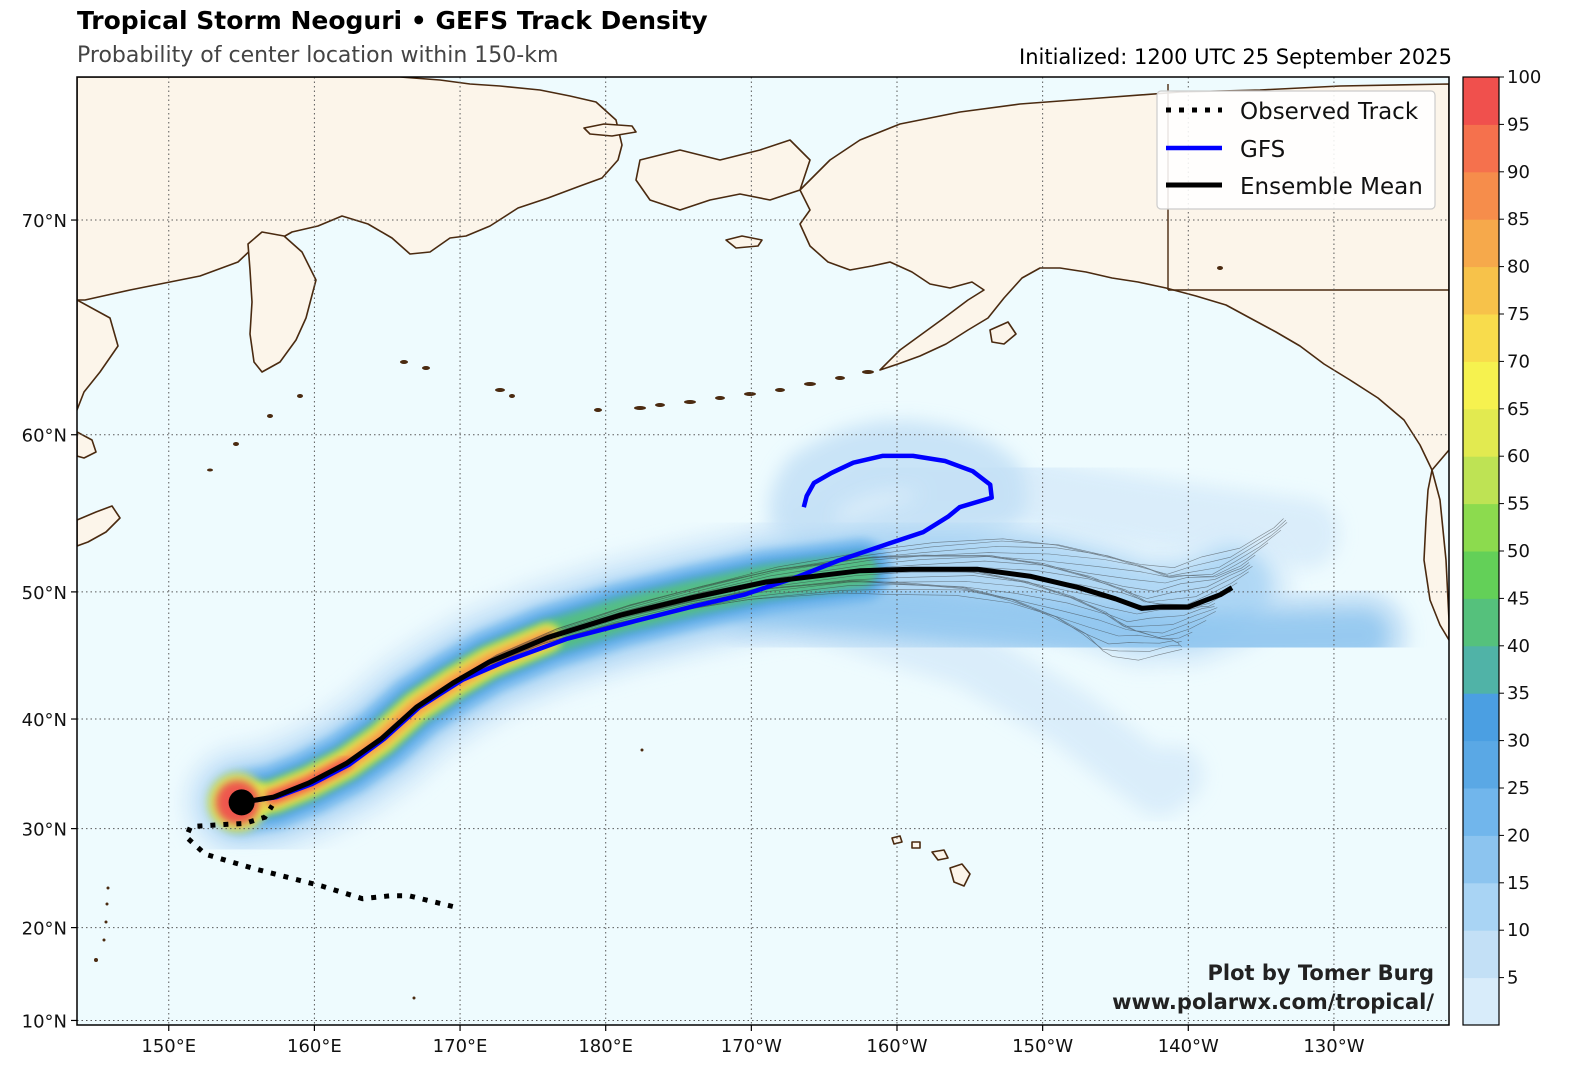 This screenshot has width=1580, height=1076. What do you see at coordinates (1518, 646) in the screenshot?
I see `colorbar-label: 40` at bounding box center [1518, 646].